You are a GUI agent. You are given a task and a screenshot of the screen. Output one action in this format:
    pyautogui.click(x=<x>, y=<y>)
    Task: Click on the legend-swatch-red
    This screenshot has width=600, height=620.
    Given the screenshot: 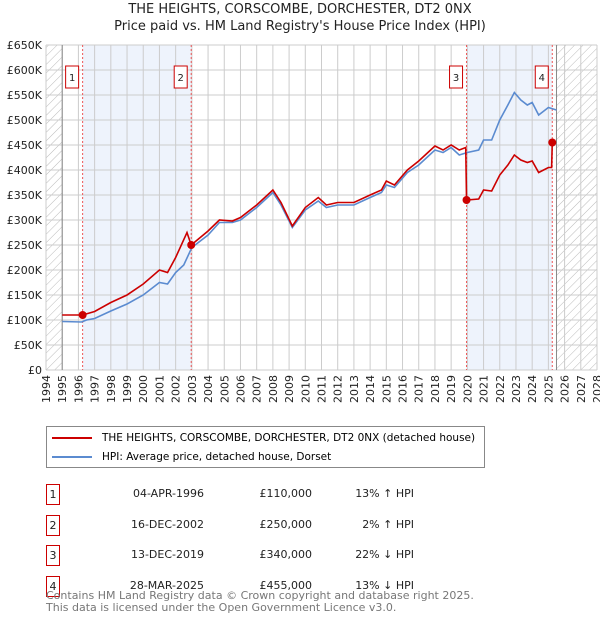 What is the action you would take?
    pyautogui.click(x=72, y=438)
    